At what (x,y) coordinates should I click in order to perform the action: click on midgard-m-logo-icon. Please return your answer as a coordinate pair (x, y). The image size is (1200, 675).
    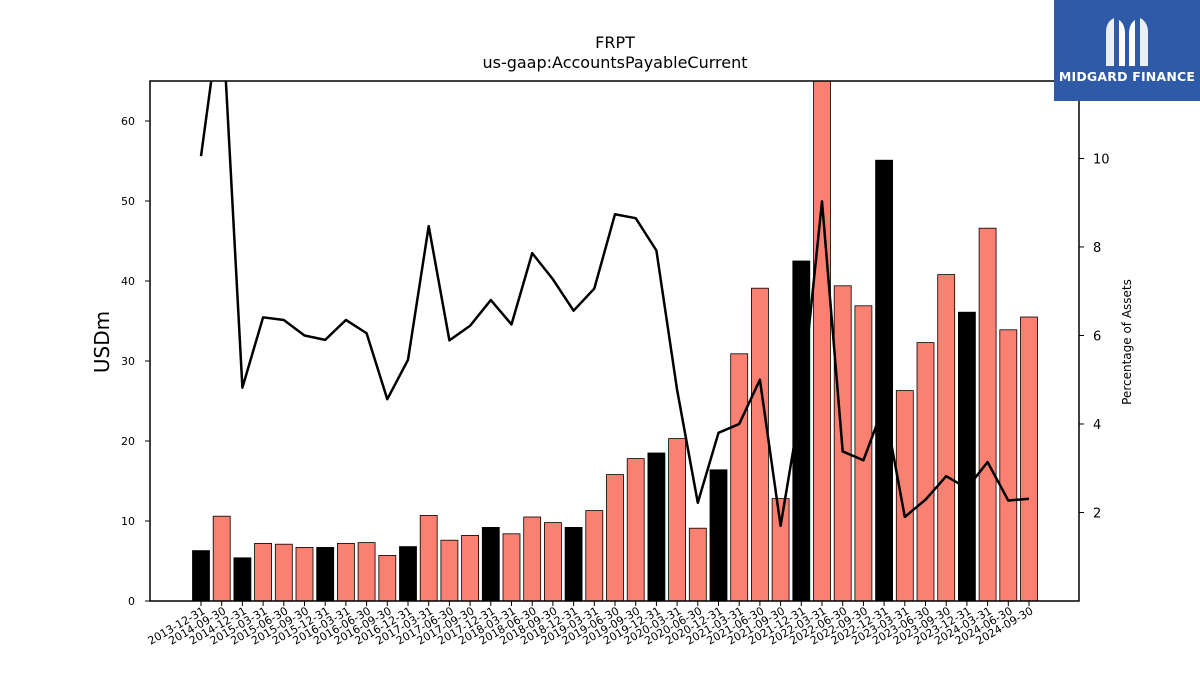
    Looking at the image, I should click on (1127, 42).